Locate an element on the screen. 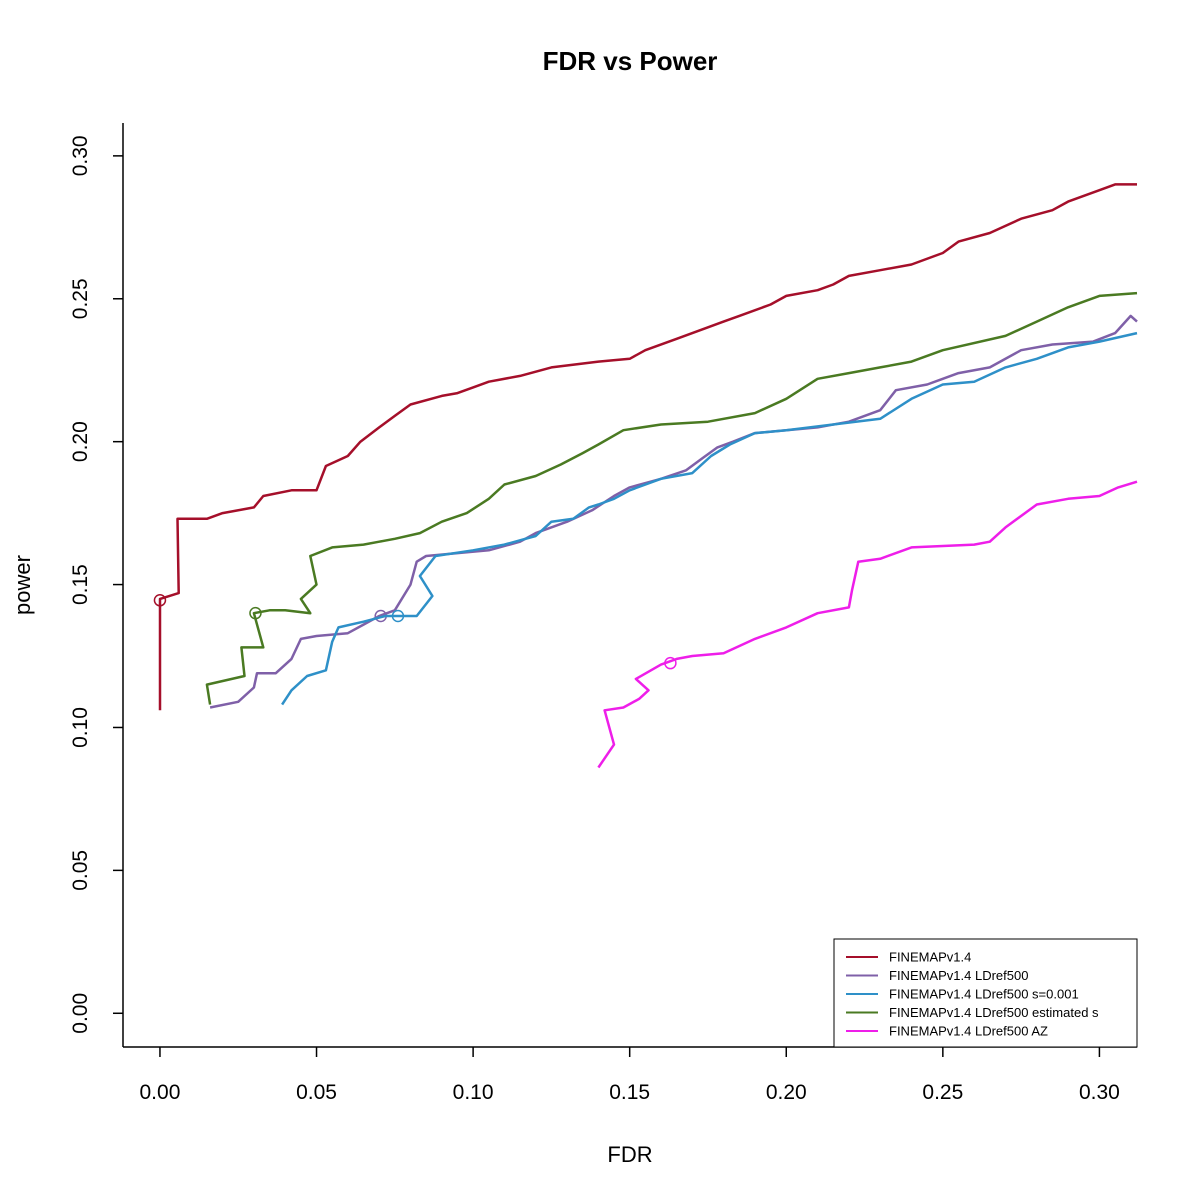 The height and width of the screenshot is (1200, 1200). legend-entry: FINEMAPv1.4 is located at coordinates (930, 957).